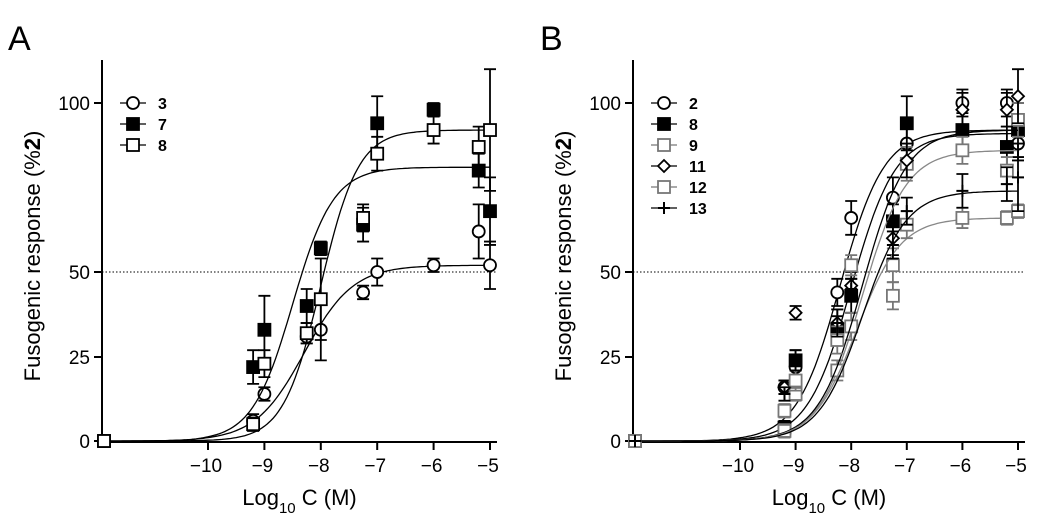 The image size is (1043, 532). What do you see at coordinates (610, 358) in the screenshot?
I see `y-tick-label: 25` at bounding box center [610, 358].